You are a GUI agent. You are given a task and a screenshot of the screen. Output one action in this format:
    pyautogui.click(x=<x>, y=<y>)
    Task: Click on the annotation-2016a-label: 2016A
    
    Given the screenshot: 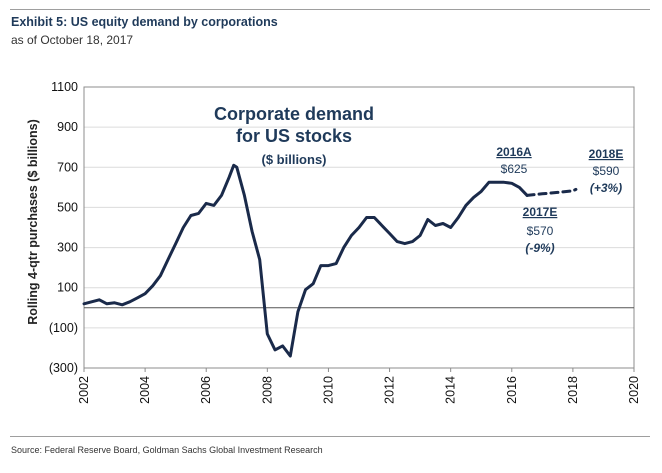 What is the action you would take?
    pyautogui.click(x=514, y=152)
    